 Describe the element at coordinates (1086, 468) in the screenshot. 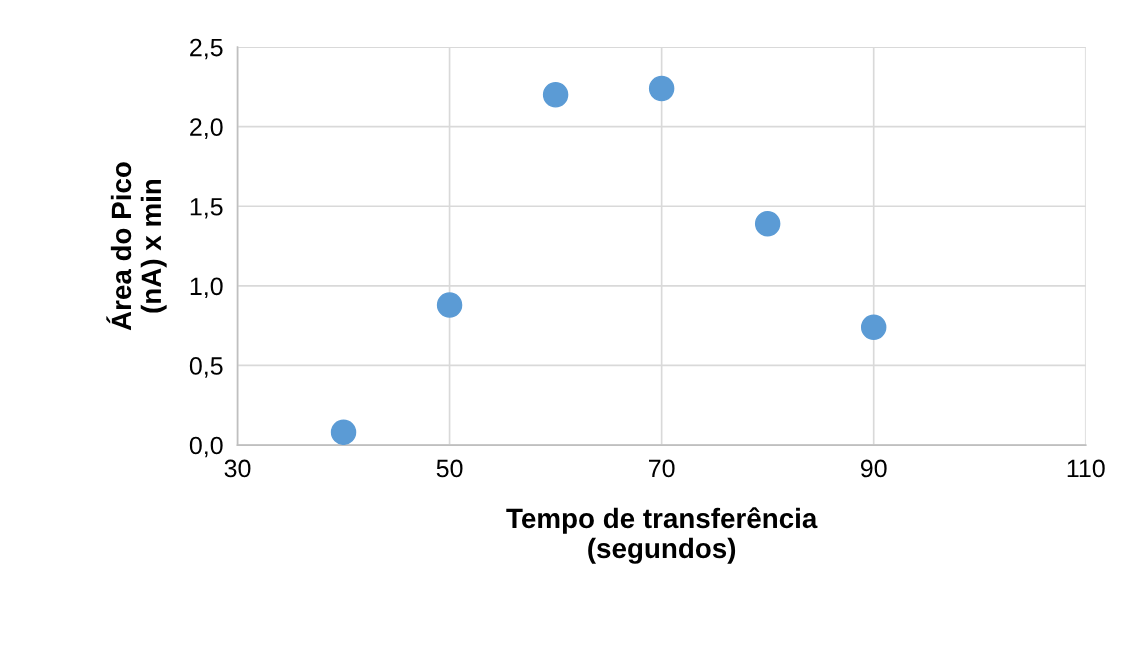

I see `x-tick-label: 110` at that location.